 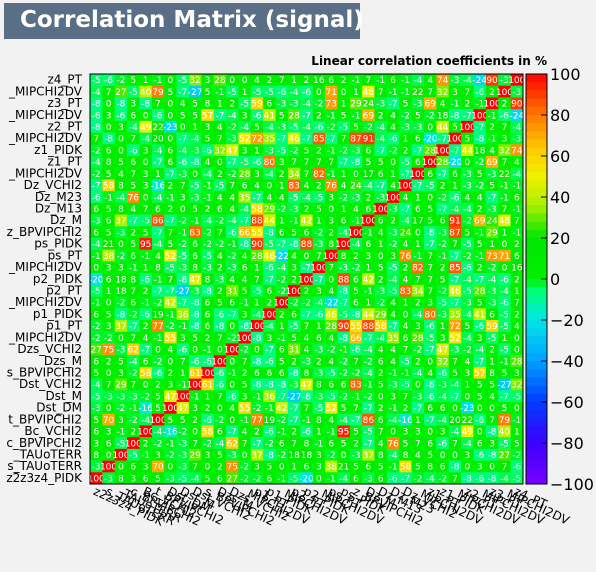 I want to click on cell-value-label: 27, so click(x=504, y=456).